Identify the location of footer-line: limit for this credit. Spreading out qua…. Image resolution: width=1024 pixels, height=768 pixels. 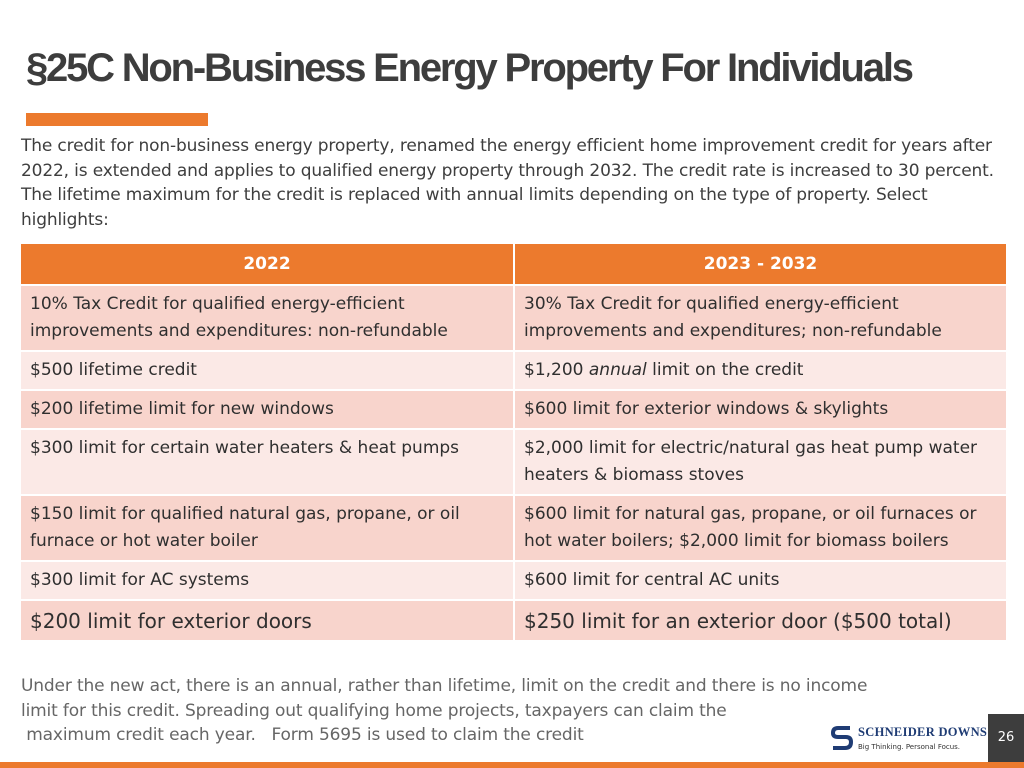
(374, 710).